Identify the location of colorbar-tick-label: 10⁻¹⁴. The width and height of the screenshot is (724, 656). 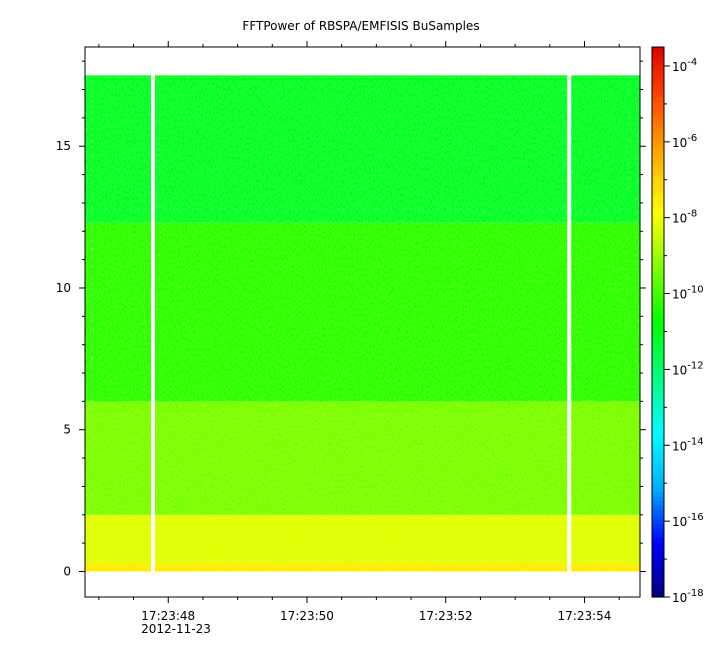
(688, 444).